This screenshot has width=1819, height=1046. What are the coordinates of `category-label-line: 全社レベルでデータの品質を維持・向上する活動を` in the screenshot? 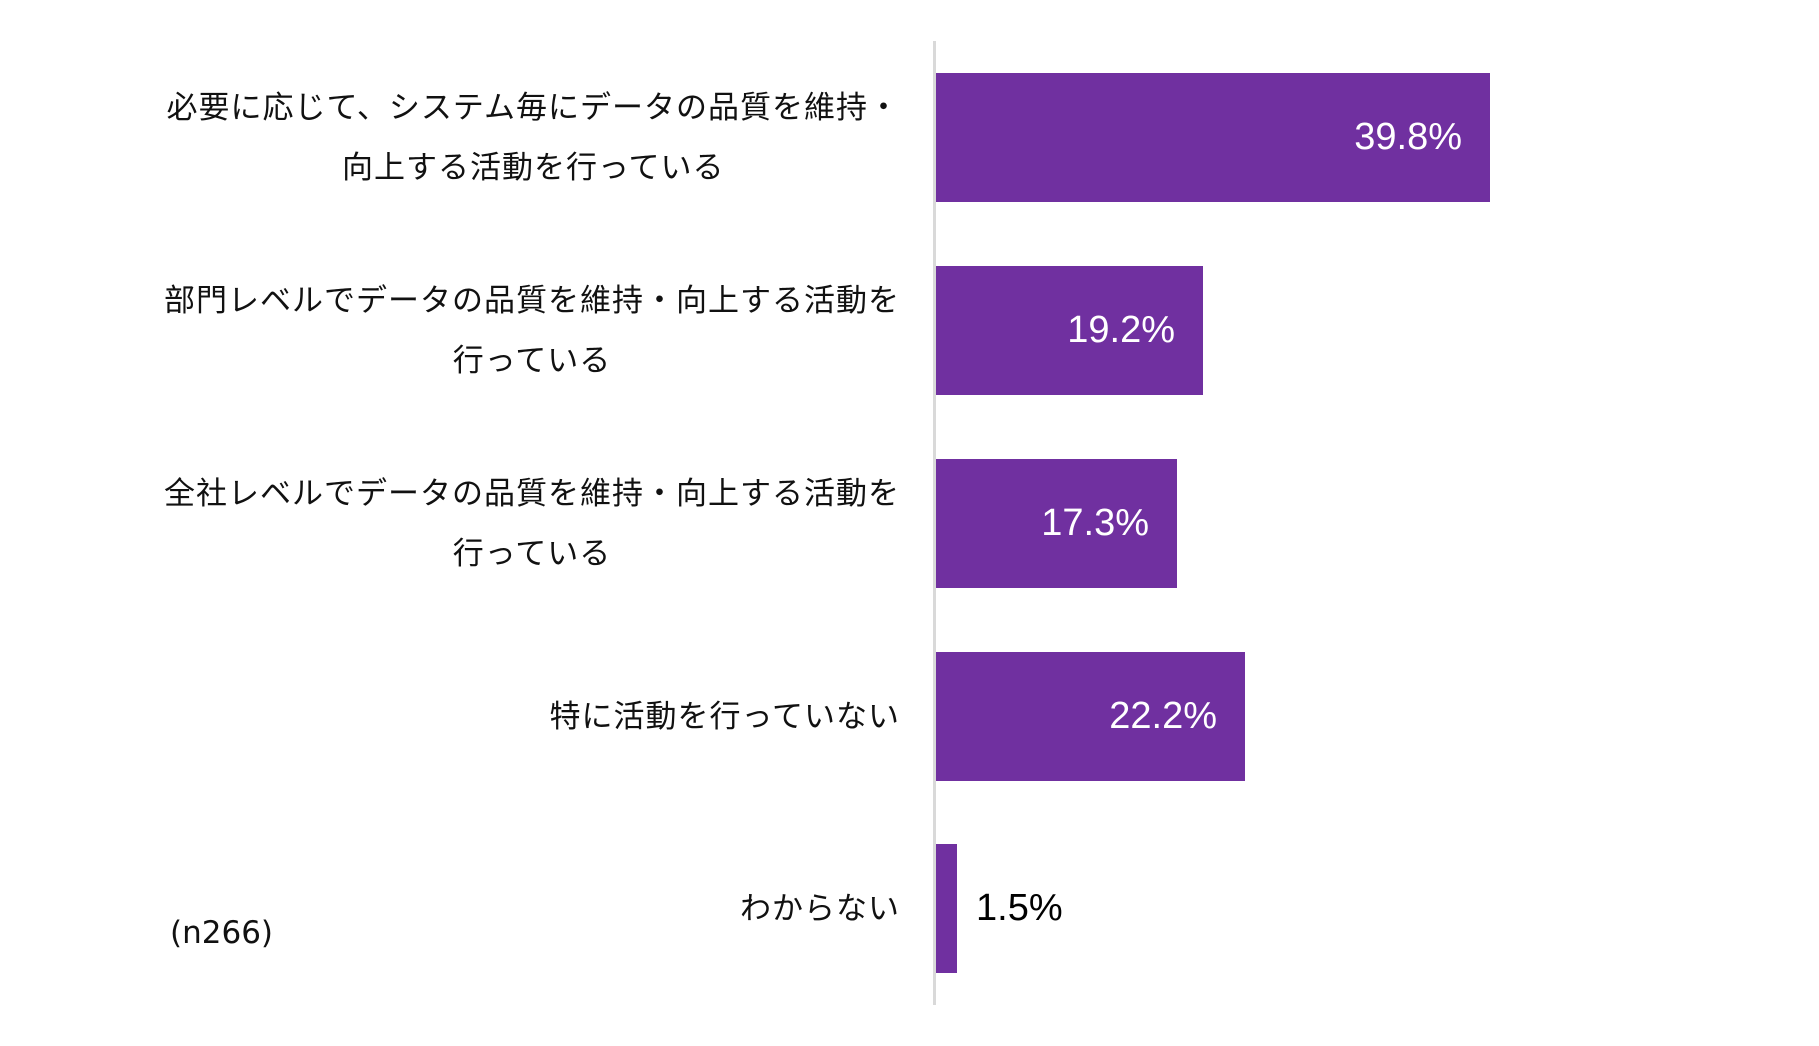 It's located at (532, 493).